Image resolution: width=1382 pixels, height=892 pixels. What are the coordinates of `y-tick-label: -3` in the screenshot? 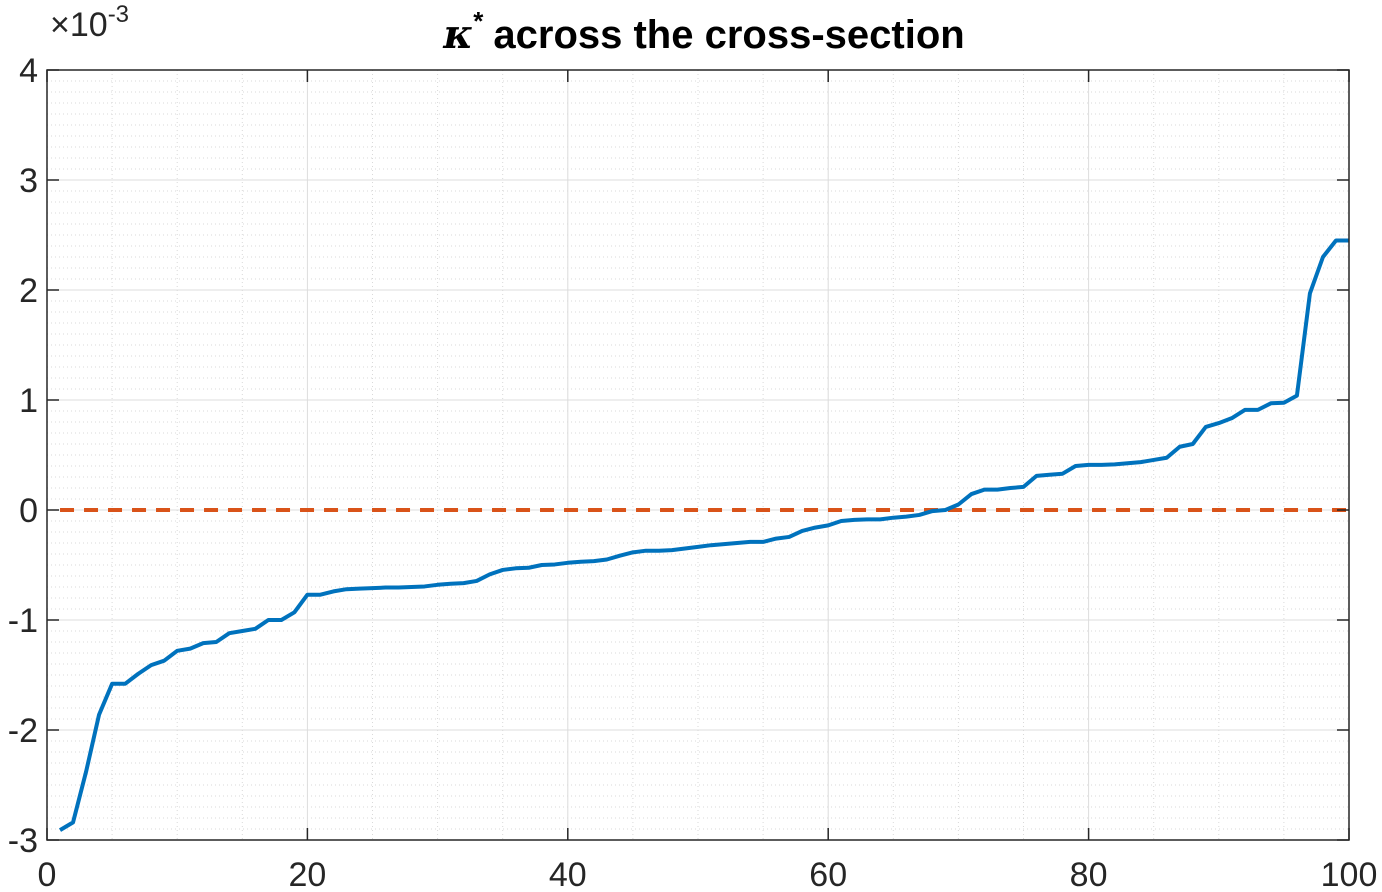 It's located at (23, 841).